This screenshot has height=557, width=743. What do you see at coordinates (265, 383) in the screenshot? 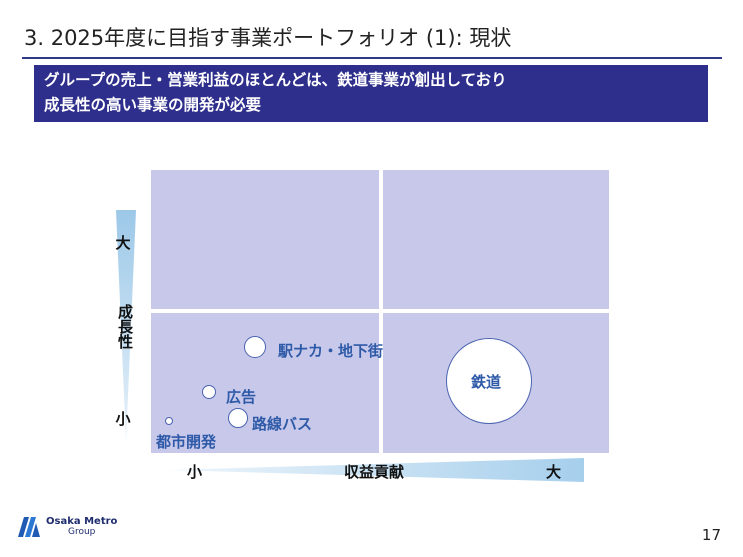
I see `quadrant-bottom-left` at bounding box center [265, 383].